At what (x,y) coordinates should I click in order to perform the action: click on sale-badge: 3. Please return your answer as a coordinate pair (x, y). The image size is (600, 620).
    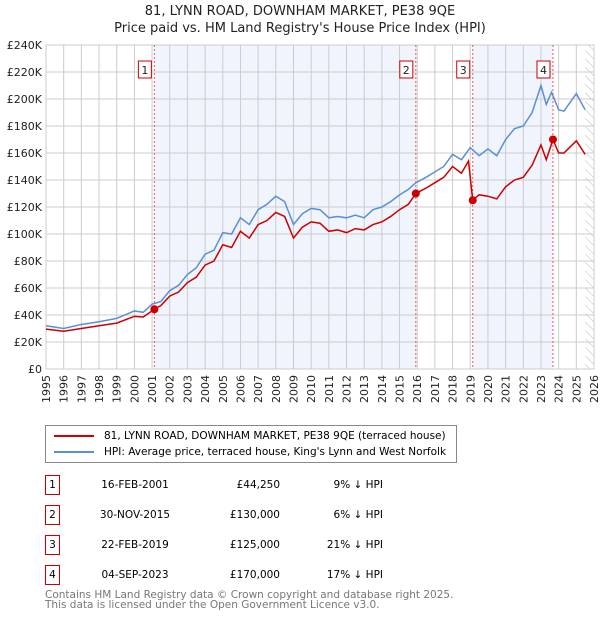
    Looking at the image, I should click on (52, 545).